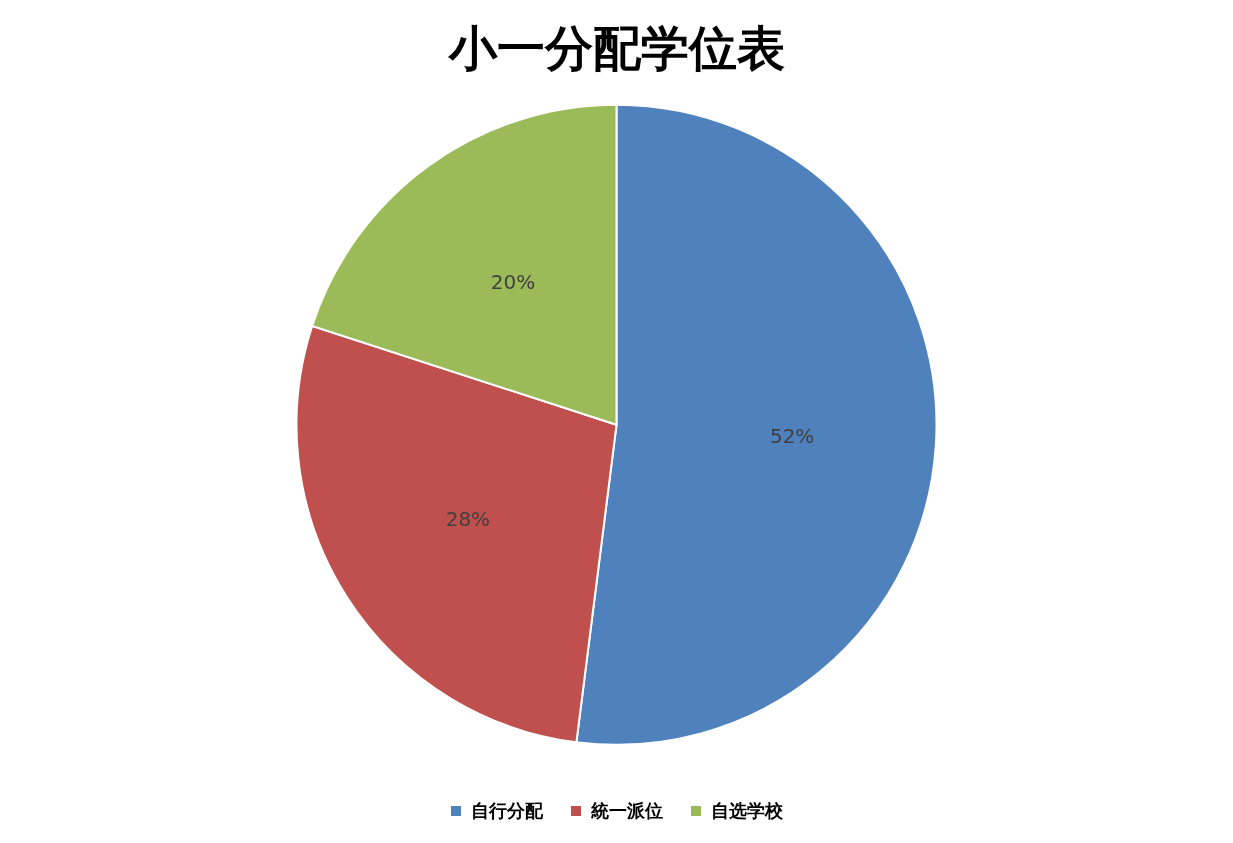 The width and height of the screenshot is (1233, 843). Describe the element at coordinates (792, 435) in the screenshot. I see `data-label: 52%` at that location.